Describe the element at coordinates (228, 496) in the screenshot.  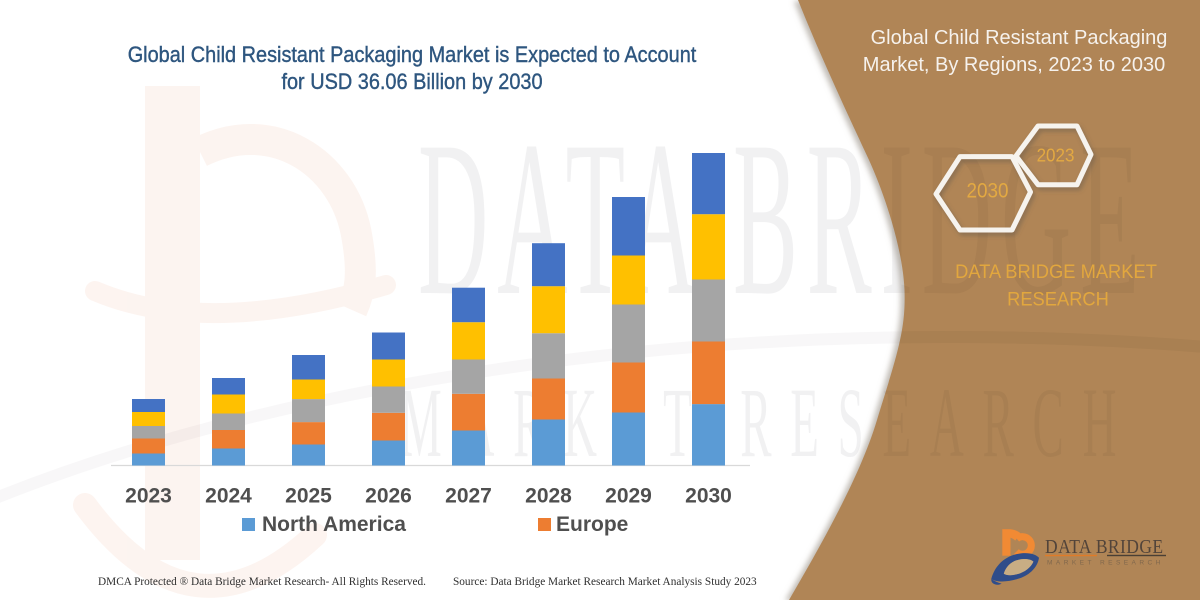
I see `svg-text: 2024` at that location.